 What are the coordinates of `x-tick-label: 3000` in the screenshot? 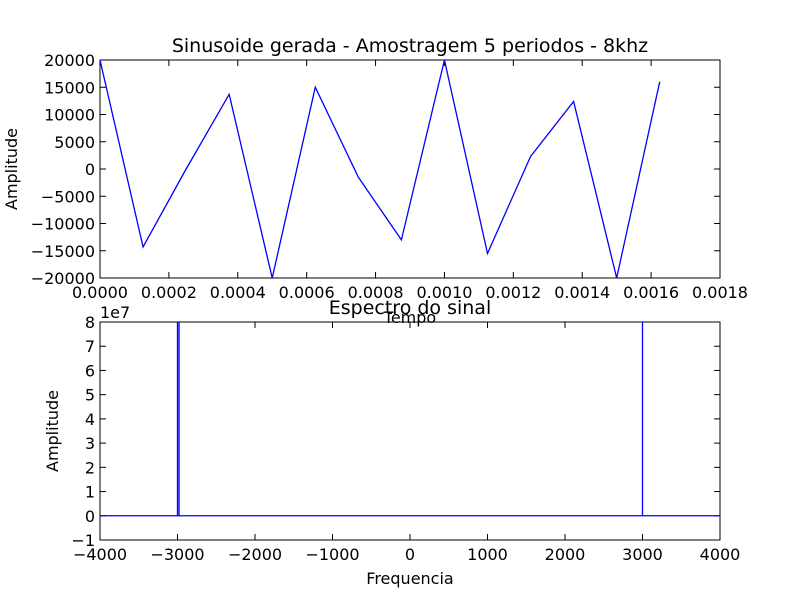 It's located at (642, 554).